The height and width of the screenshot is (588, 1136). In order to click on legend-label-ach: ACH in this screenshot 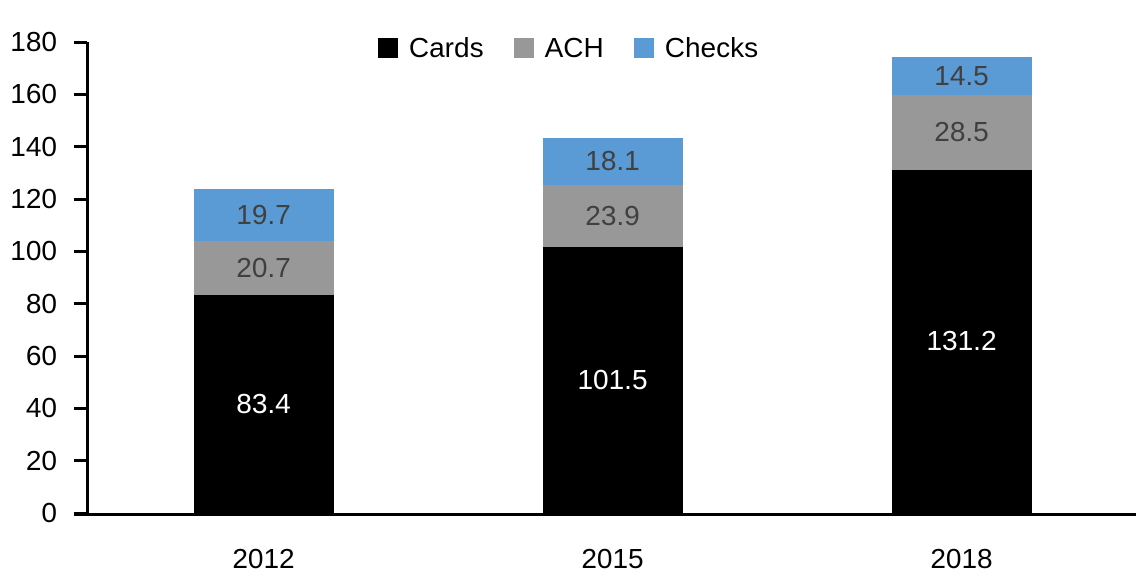, I will do `click(574, 47)`.